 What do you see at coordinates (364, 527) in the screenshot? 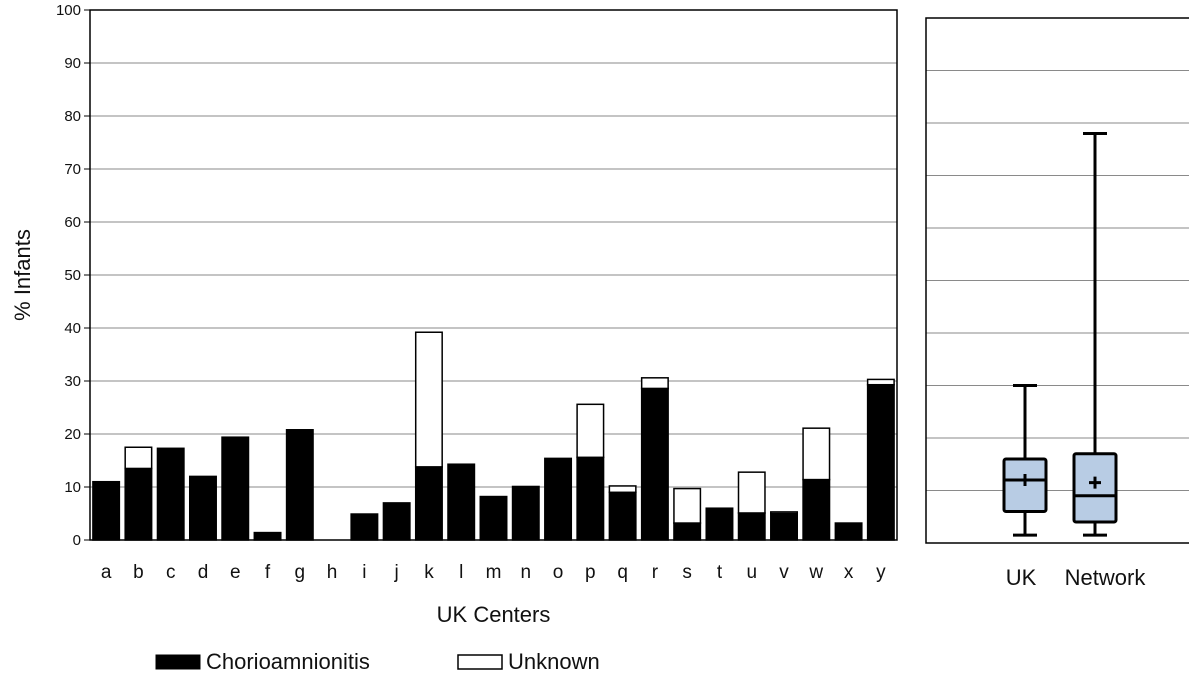
I see `bar-chorioamnionitis-i` at bounding box center [364, 527].